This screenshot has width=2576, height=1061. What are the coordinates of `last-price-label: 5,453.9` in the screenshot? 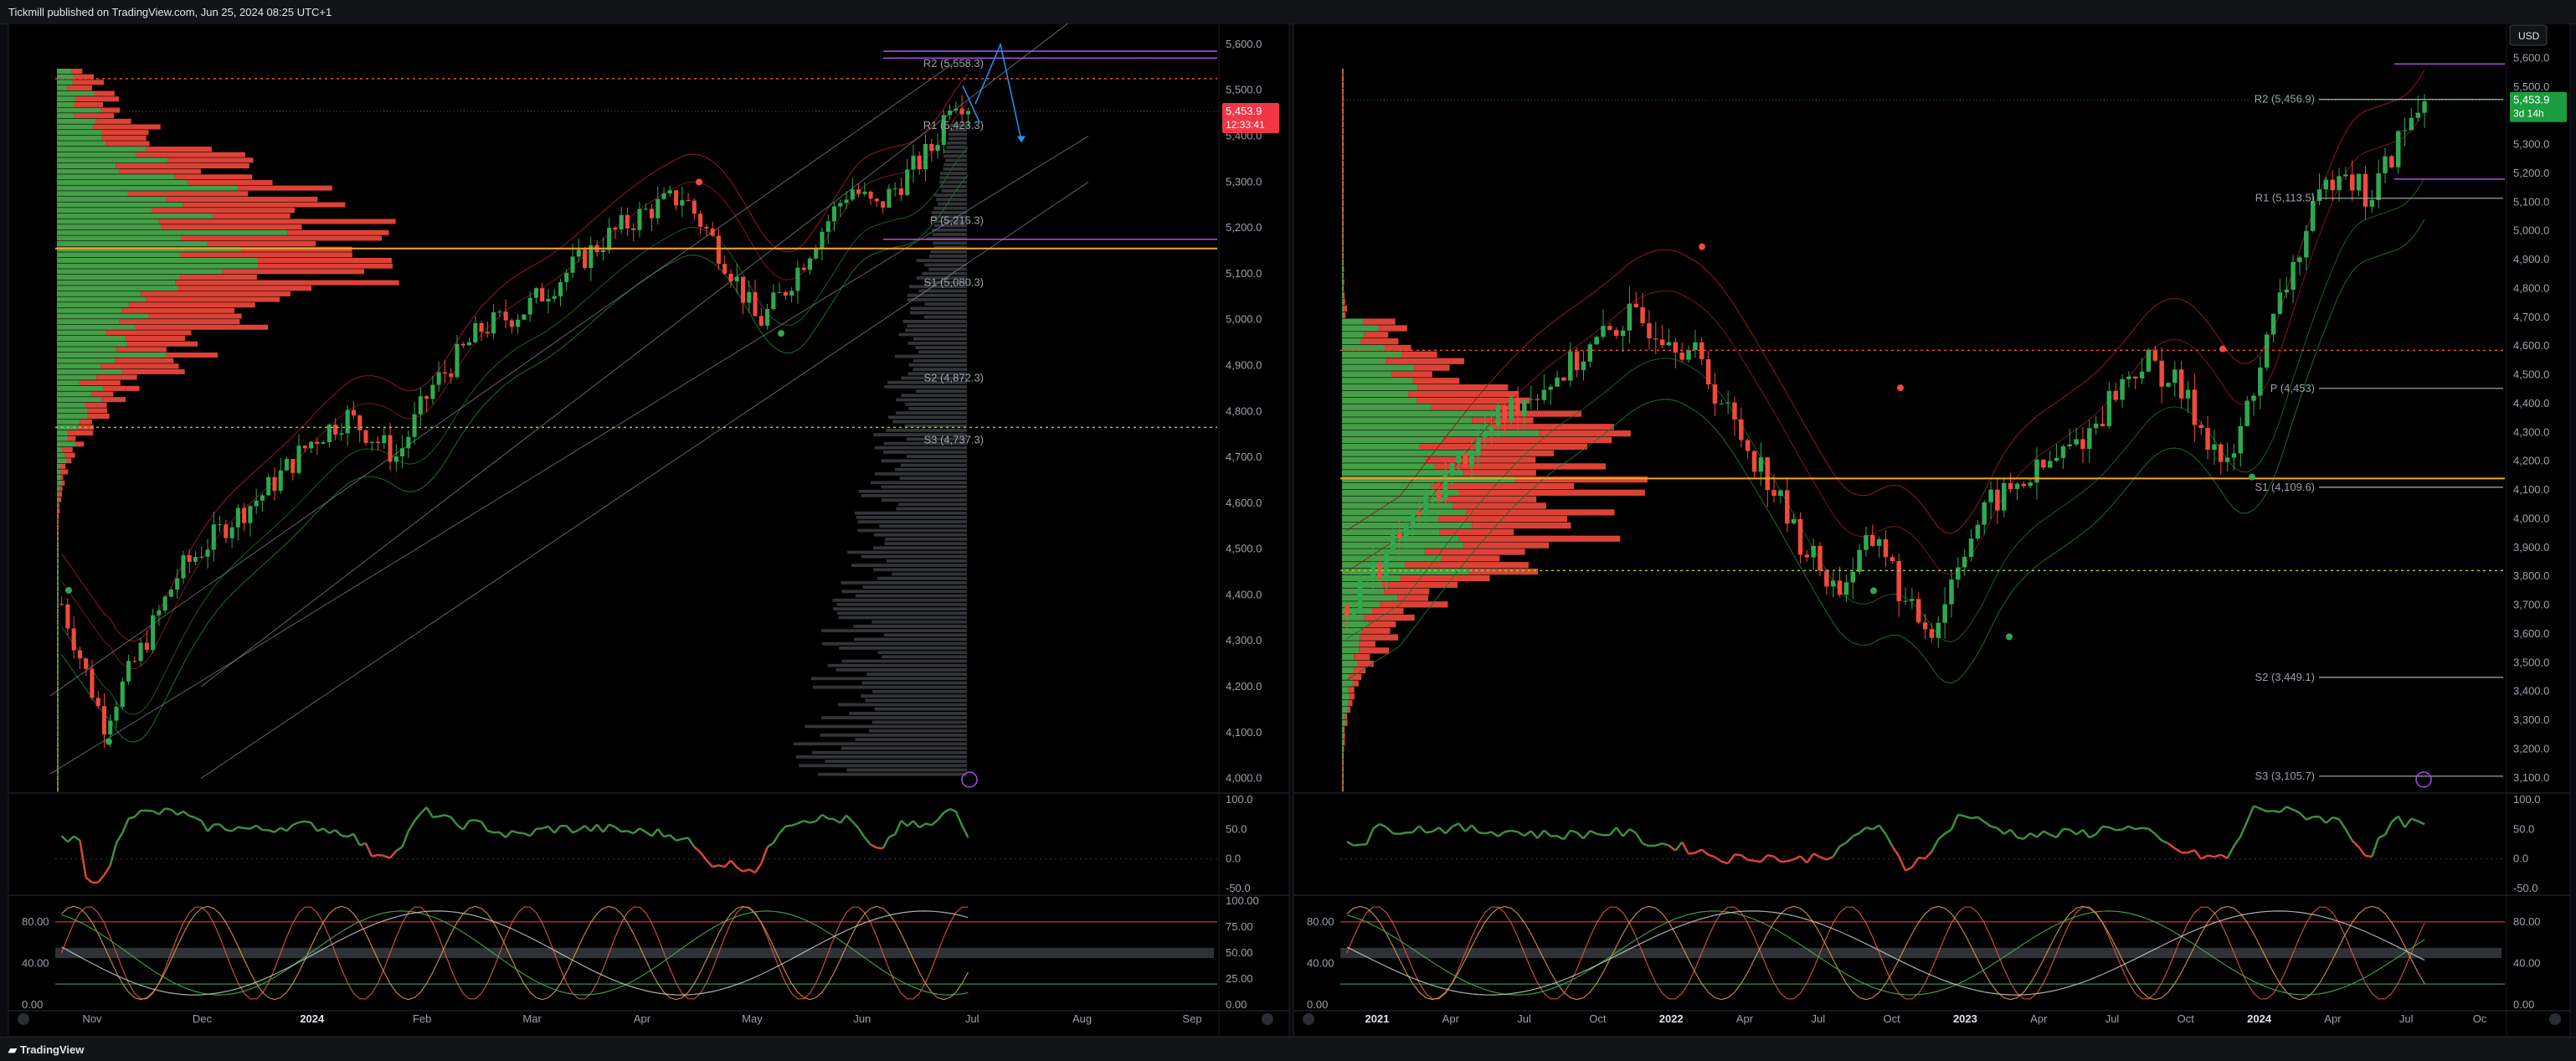 It's located at (1244, 111).